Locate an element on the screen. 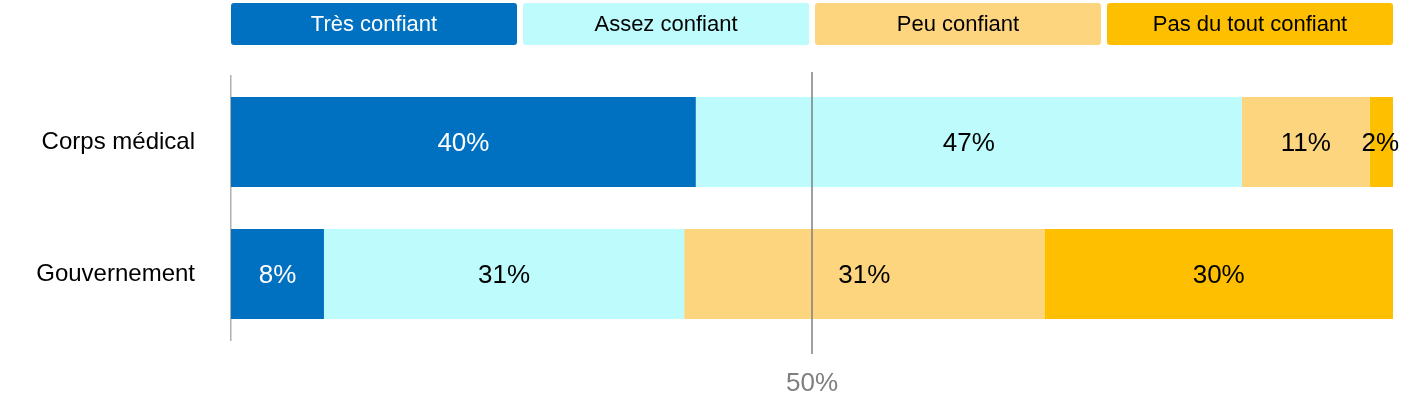 Image resolution: width=1401 pixels, height=414 pixels. ref-line-label: 50% is located at coordinates (812, 382).